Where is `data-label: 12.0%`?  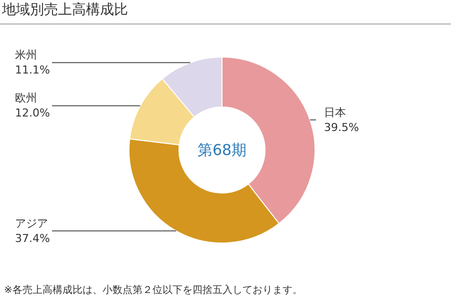
data-label: 12.0% is located at coordinates (32, 113).